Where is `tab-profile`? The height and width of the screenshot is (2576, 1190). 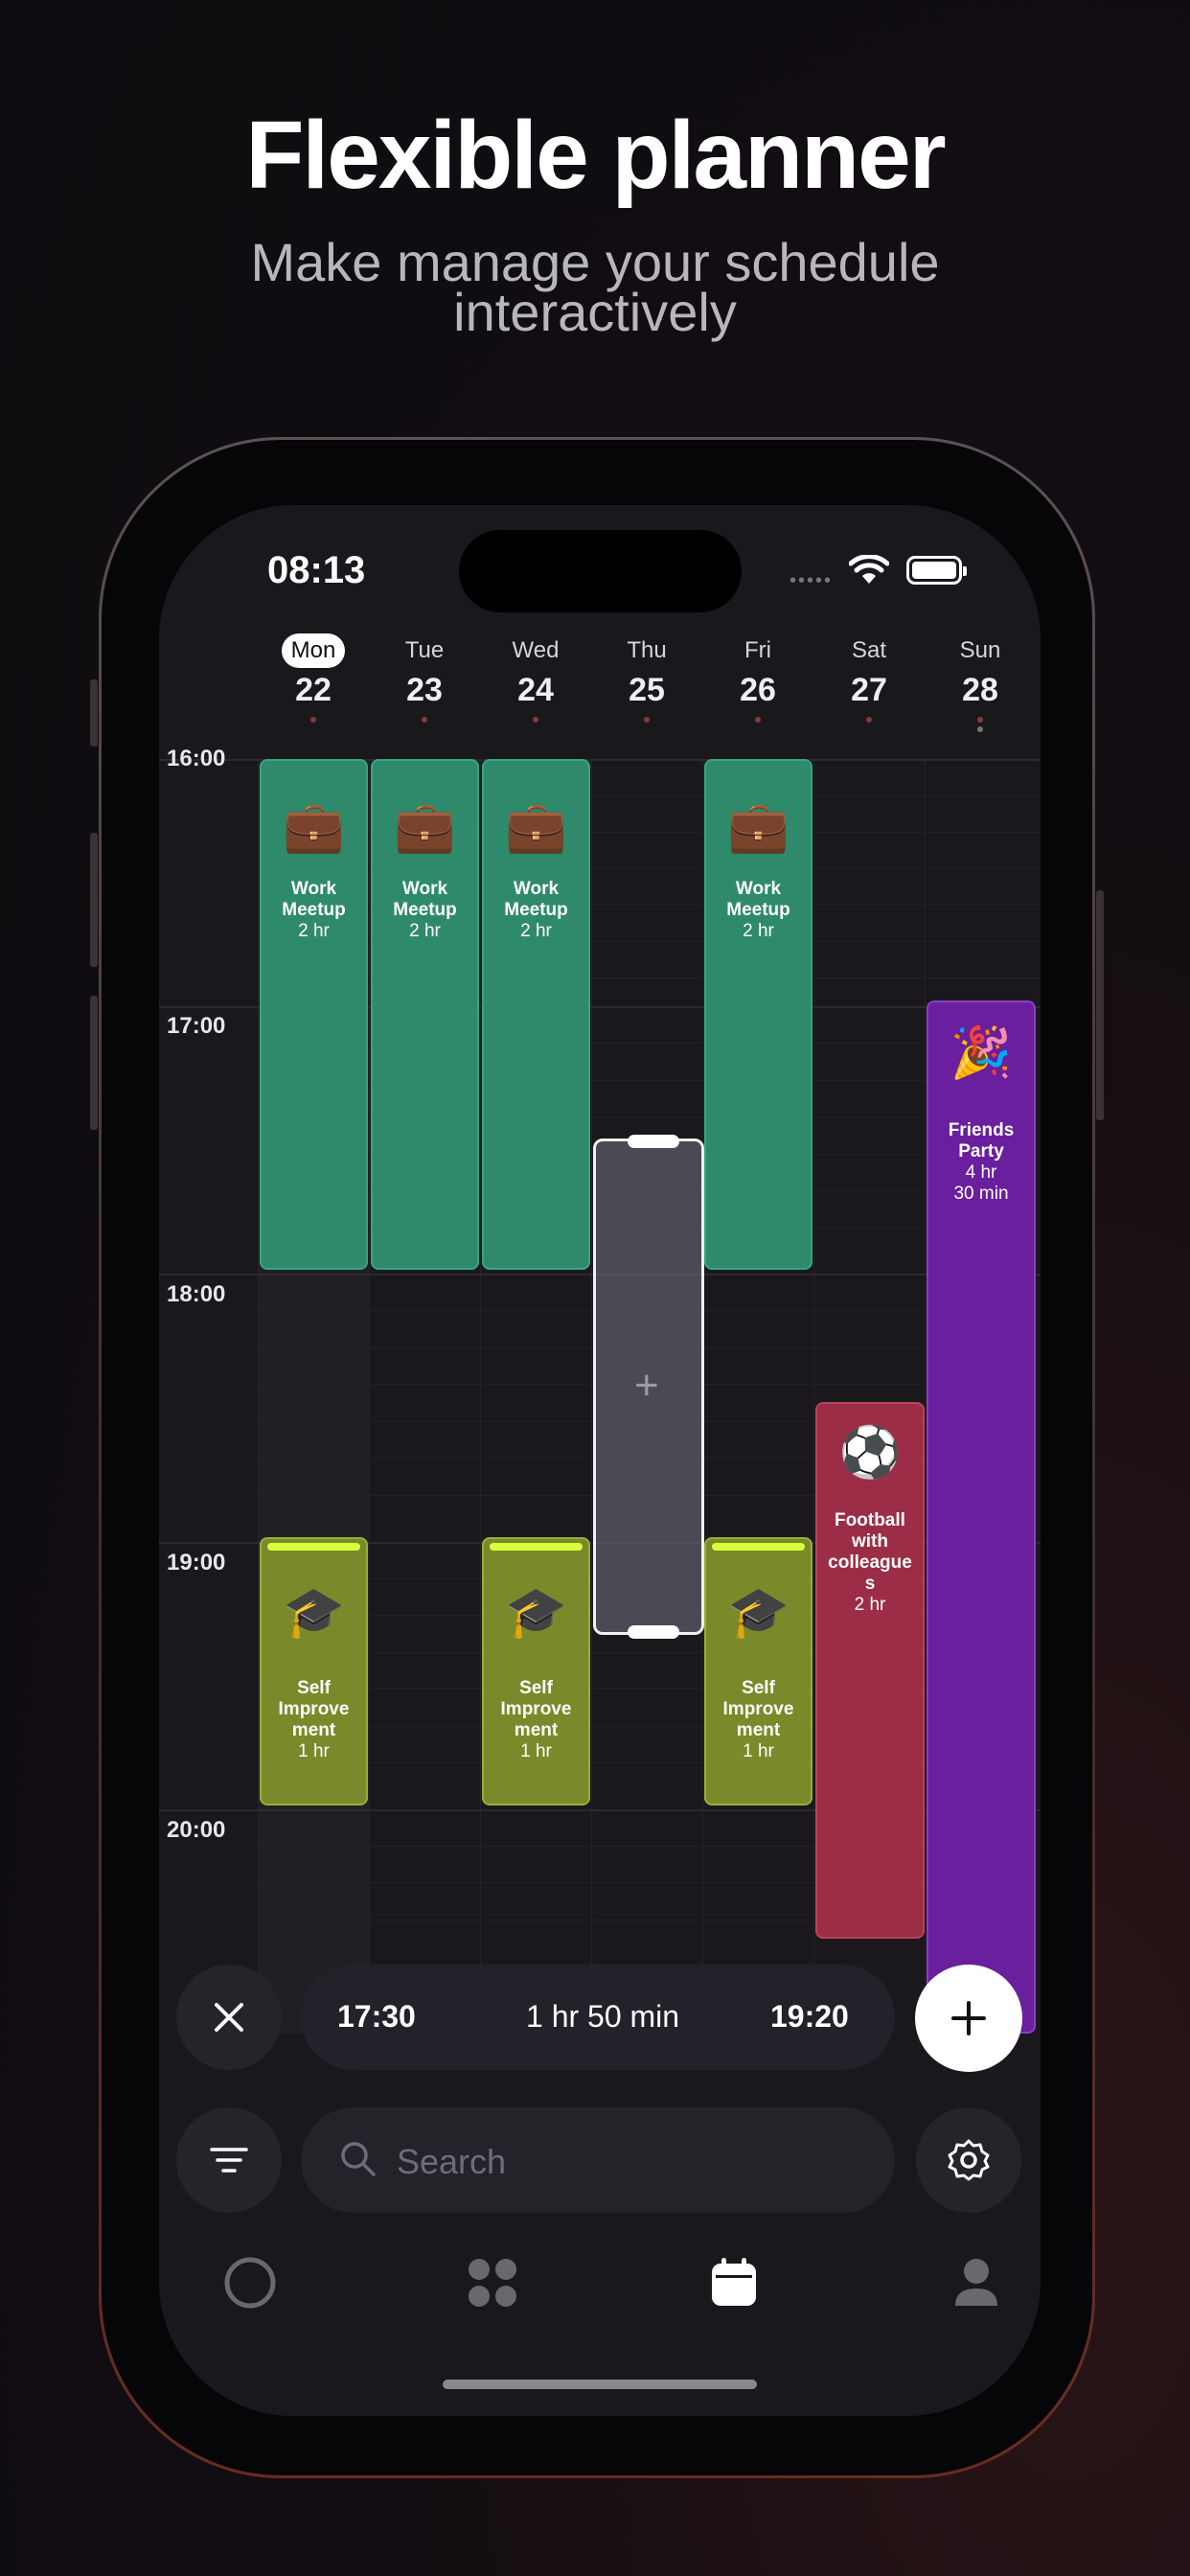 tab-profile is located at coordinates (976, 2283).